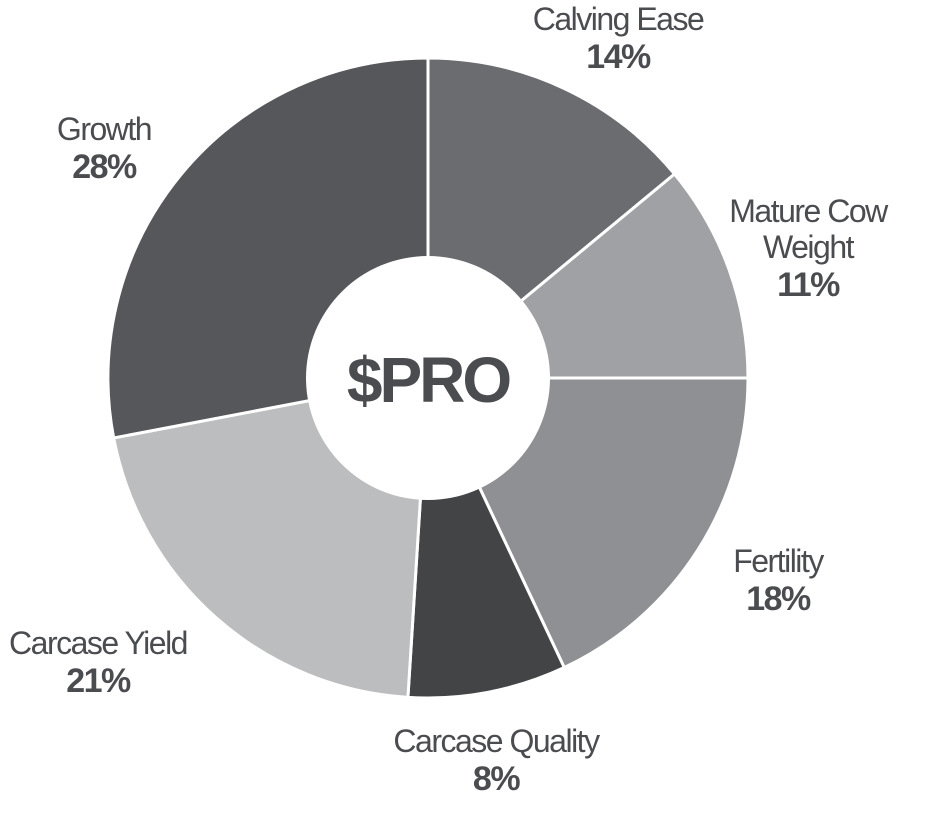  I want to click on slice-label-line: Carcase Quality, so click(496, 741).